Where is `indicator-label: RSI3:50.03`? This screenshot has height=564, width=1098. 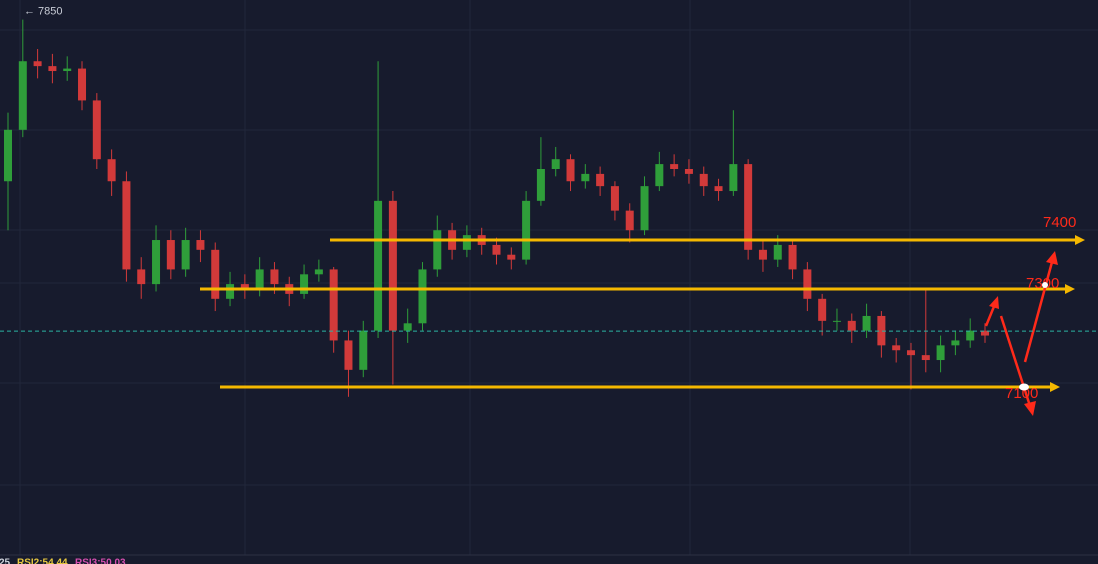
indicator-label: RSI3:50.03 is located at coordinates (100, 561).